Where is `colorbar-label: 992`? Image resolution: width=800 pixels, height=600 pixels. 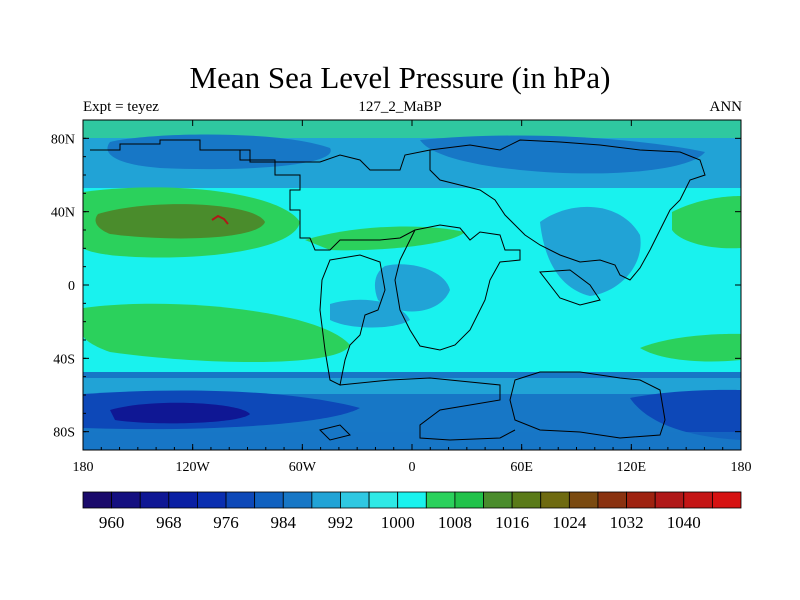 colorbar-label: 992 is located at coordinates (341, 522).